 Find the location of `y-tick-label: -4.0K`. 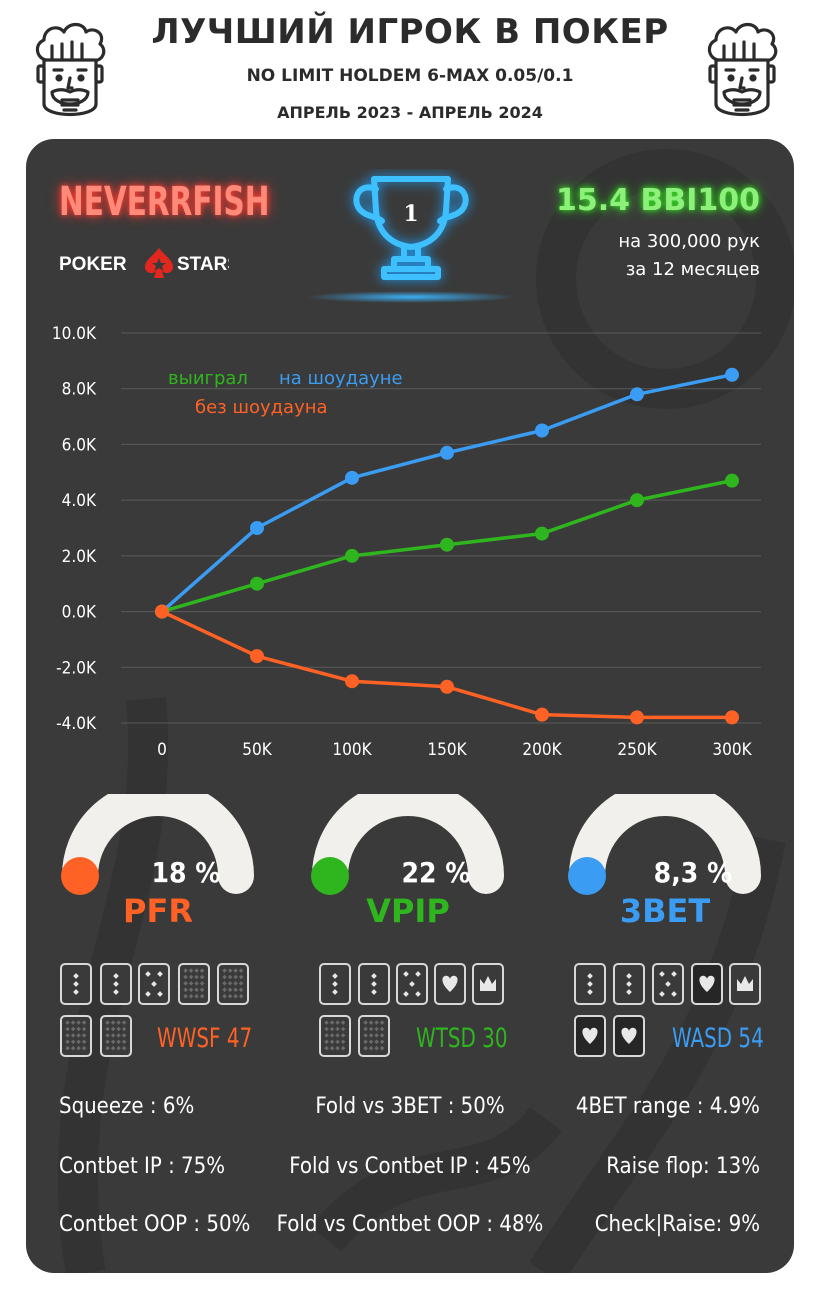

y-tick-label: -4.0K is located at coordinates (76, 724).